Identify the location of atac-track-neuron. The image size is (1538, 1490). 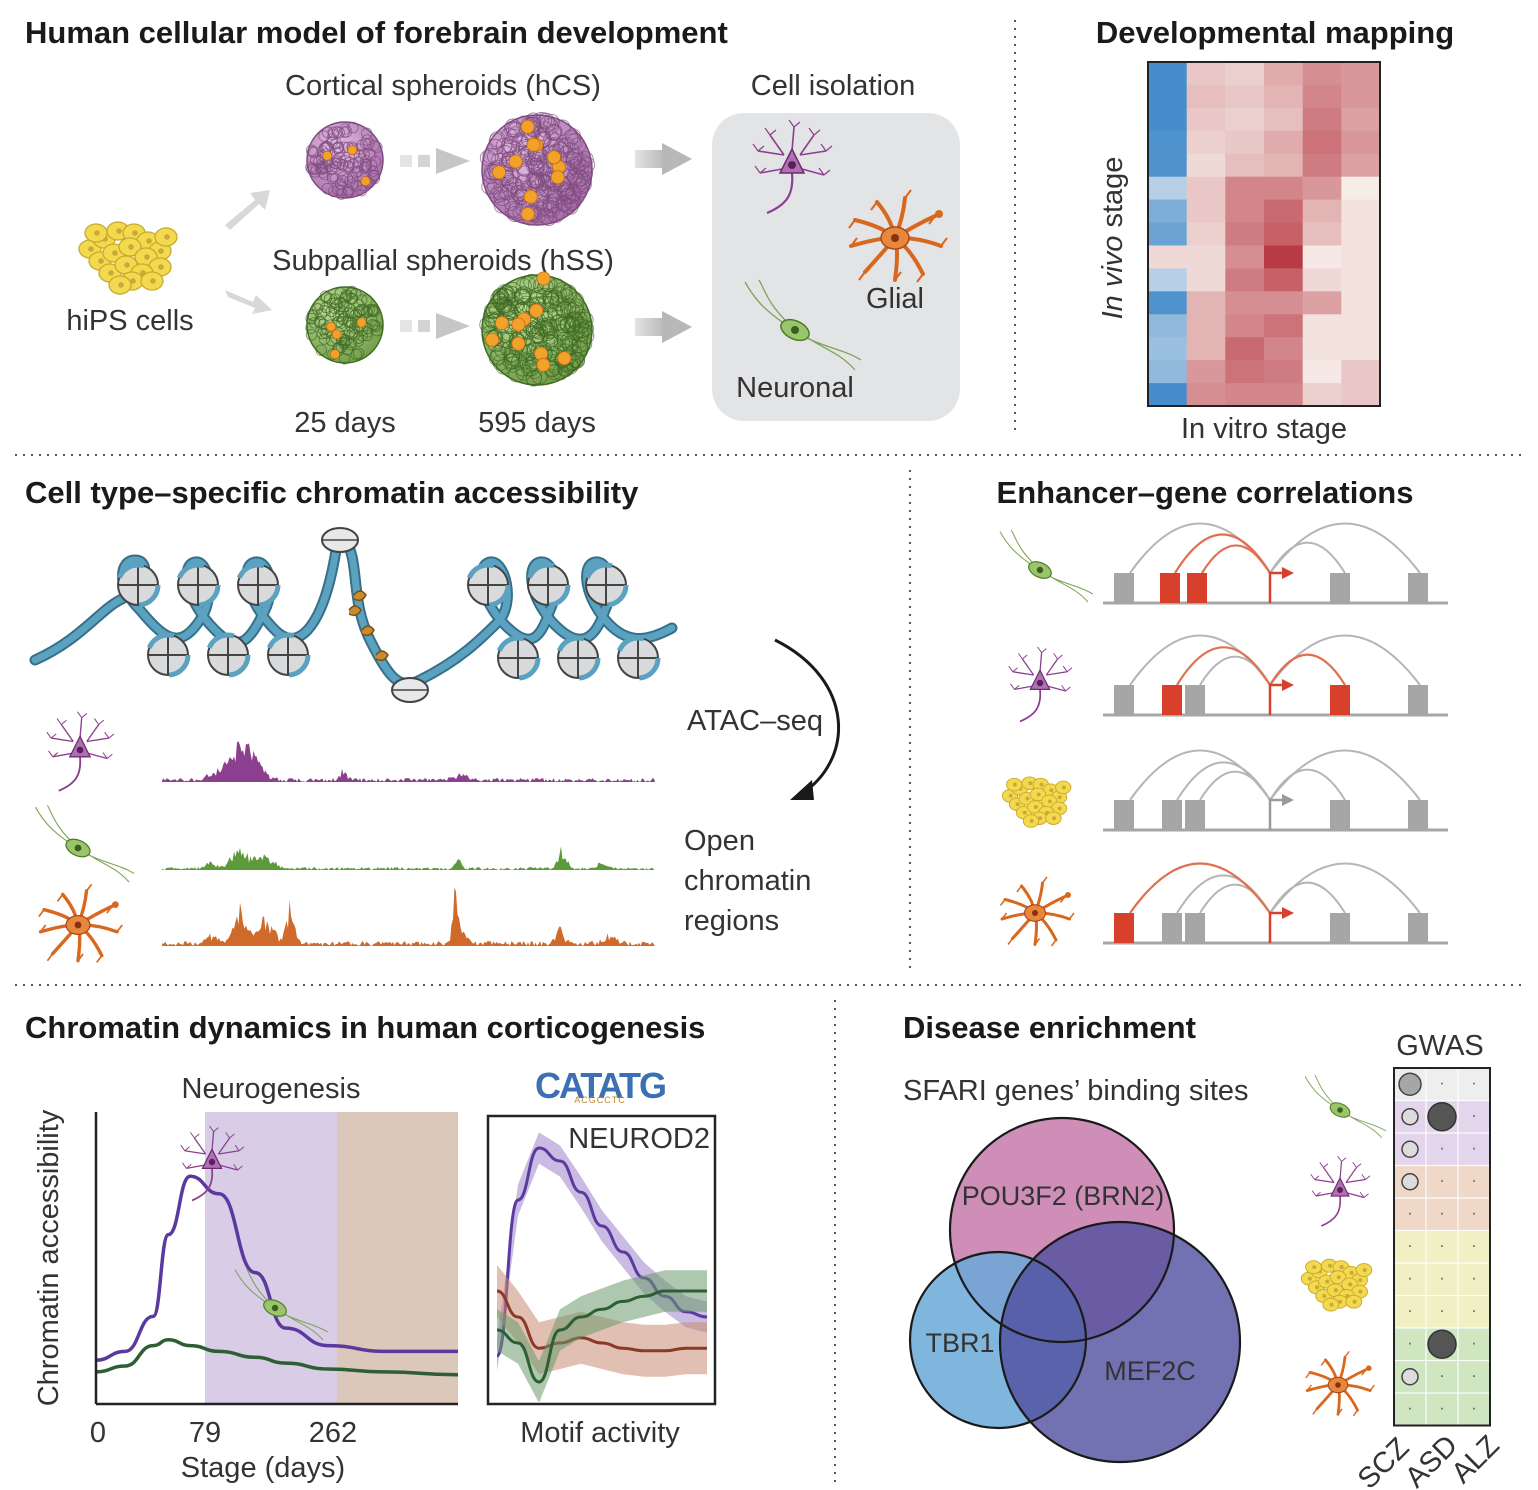
(408, 761).